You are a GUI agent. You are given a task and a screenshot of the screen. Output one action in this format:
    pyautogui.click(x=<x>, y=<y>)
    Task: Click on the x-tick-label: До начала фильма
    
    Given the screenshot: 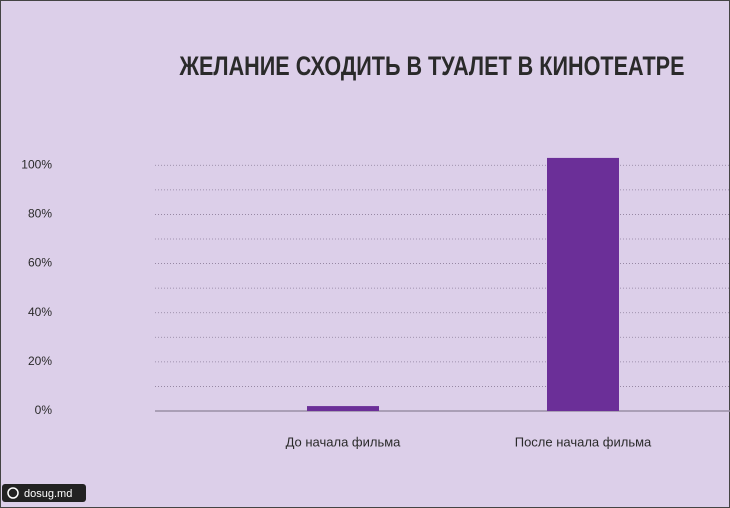 What is the action you would take?
    pyautogui.click(x=344, y=441)
    